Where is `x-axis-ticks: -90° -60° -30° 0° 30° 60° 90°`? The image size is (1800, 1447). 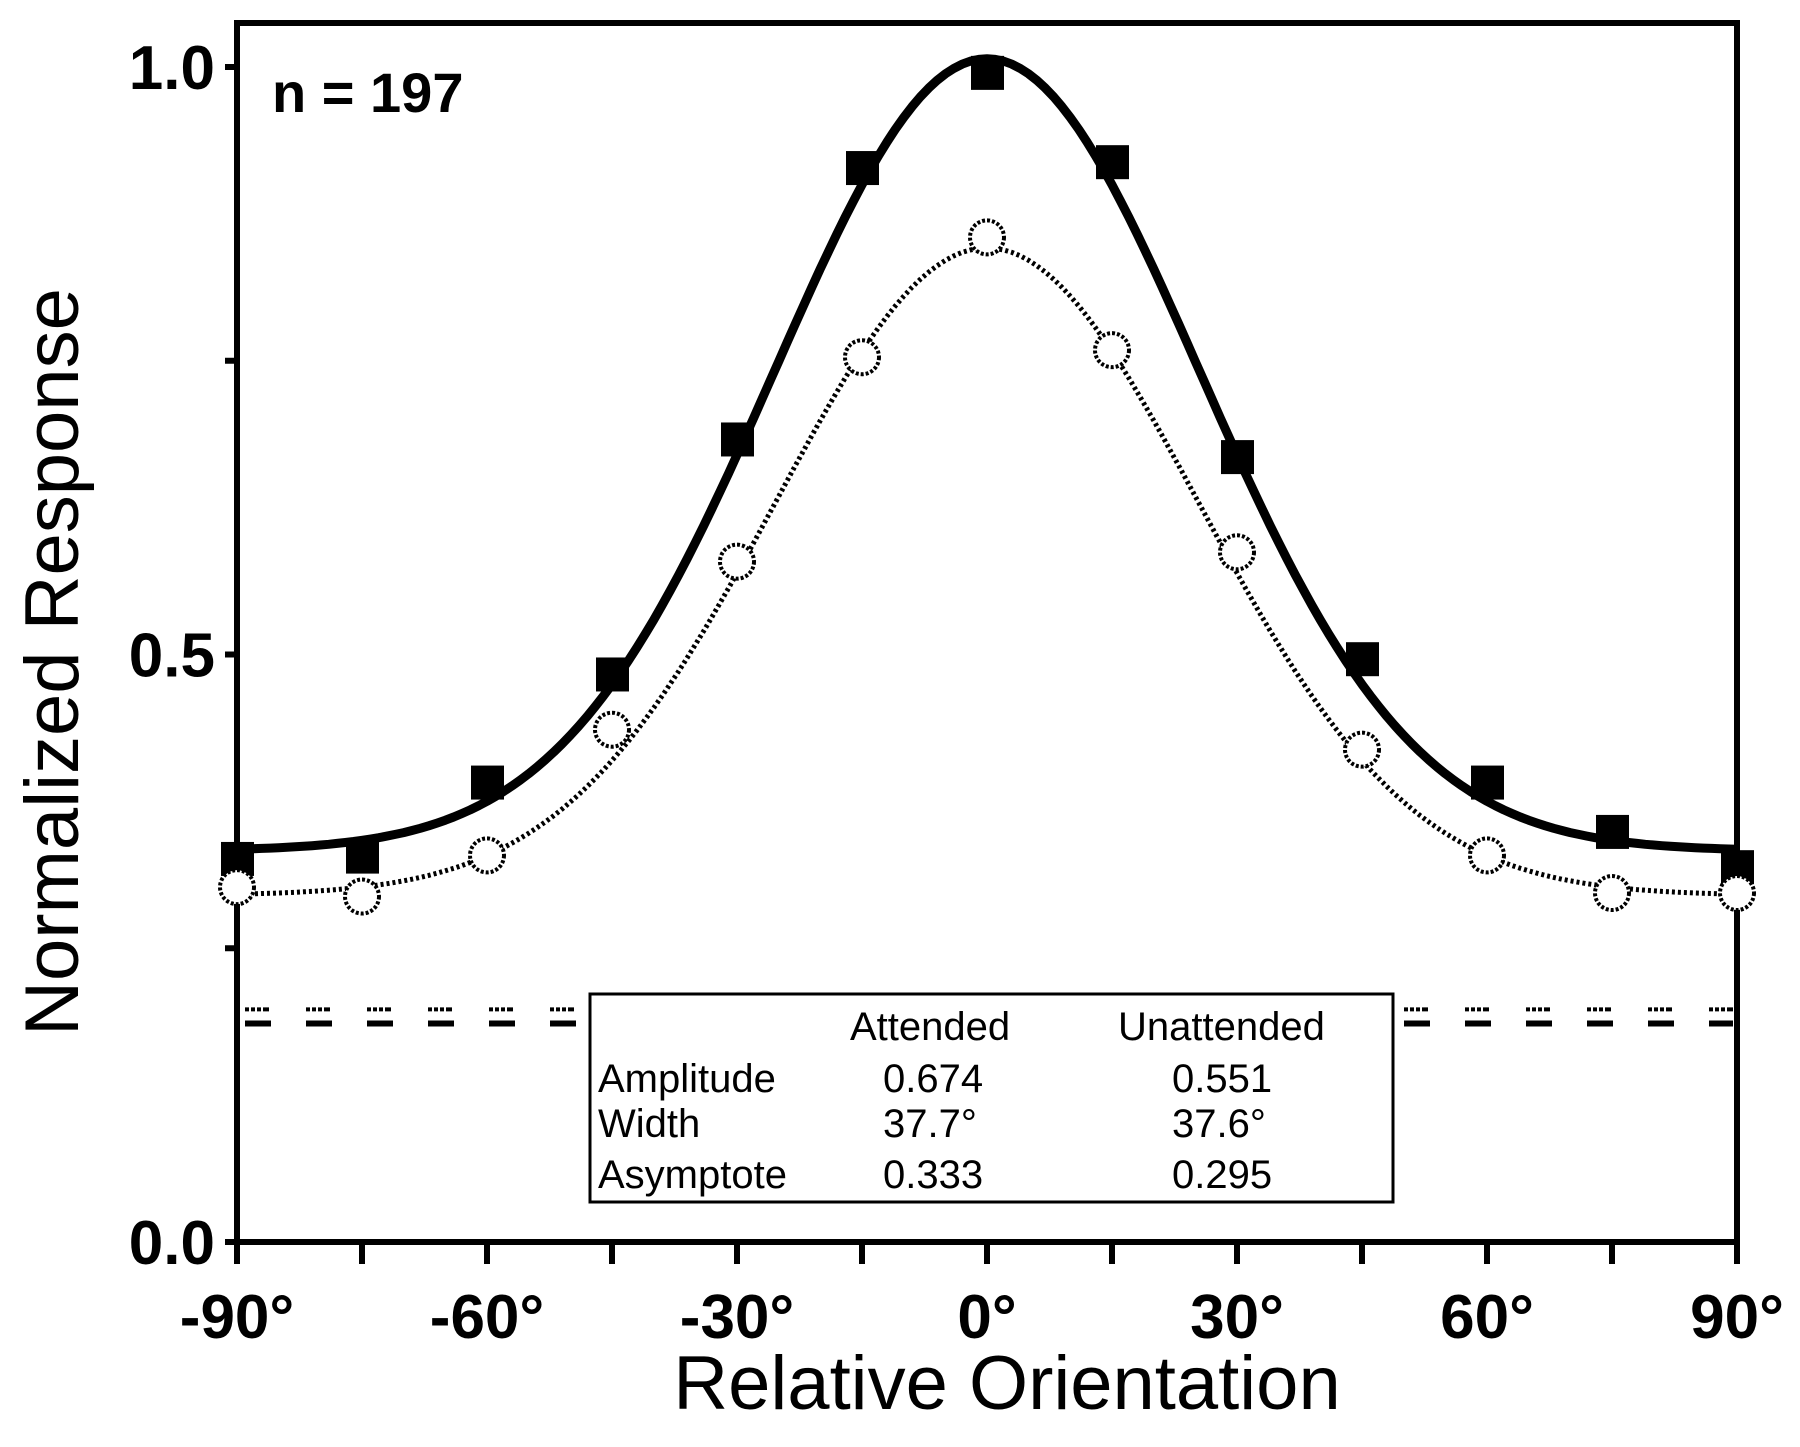
x-axis-ticks: -90° -60° -30° 0° 30° 60° 90° is located at coordinates (982, 1297).